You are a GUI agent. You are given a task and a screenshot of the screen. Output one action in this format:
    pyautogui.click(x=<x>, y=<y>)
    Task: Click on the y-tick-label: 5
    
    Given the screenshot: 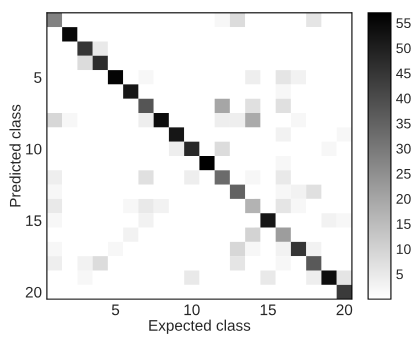 What is the action you would take?
    pyautogui.click(x=38, y=77)
    